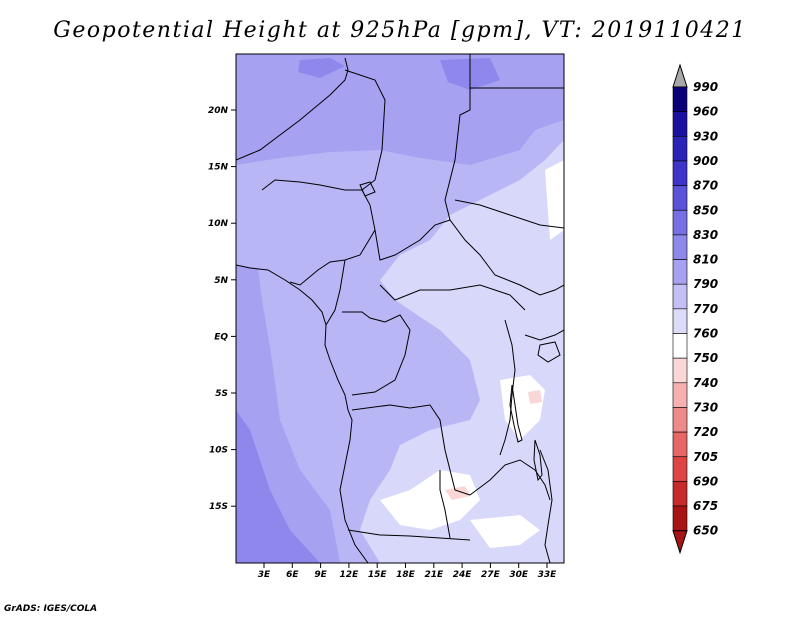 The width and height of the screenshot is (800, 618). What do you see at coordinates (469, 257) in the screenshot?
I see `border-chad-car` at bounding box center [469, 257].